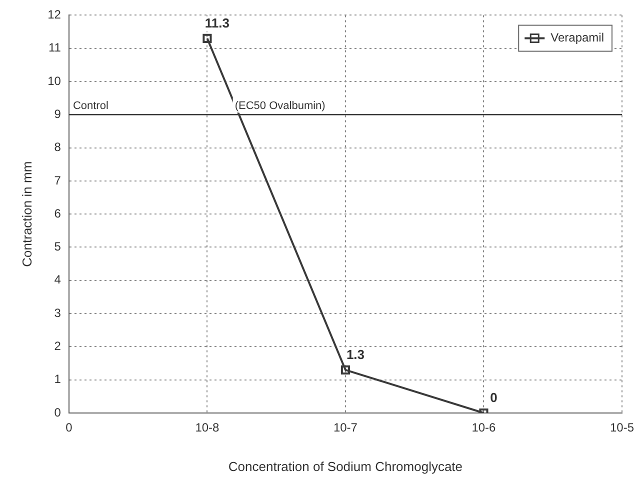 This screenshot has width=642, height=481. Describe the element at coordinates (207, 427) in the screenshot. I see `x-tick-label: 10⁻⁸` at that location.